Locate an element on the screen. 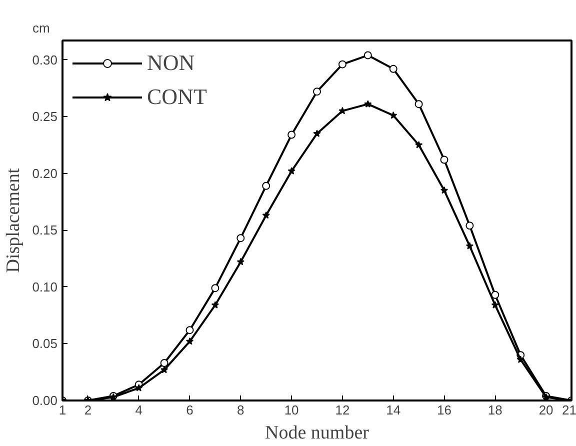  y-tick-label: 0.15 is located at coordinates (45, 230).